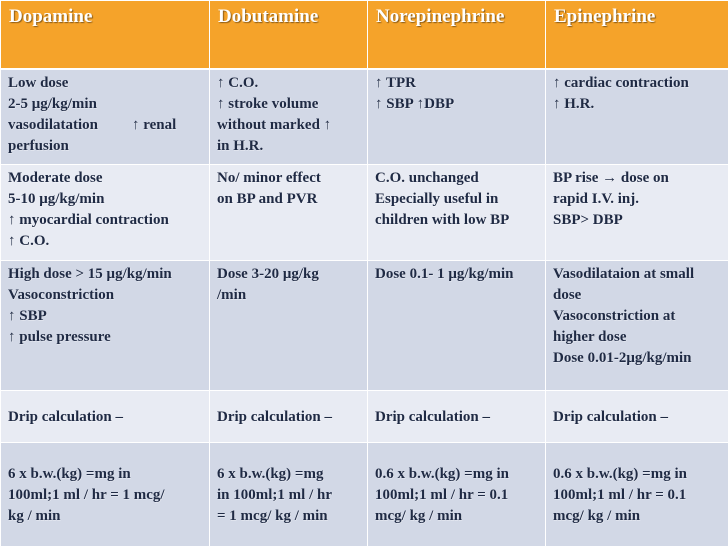 Image resolution: width=728 pixels, height=547 pixels. I want to click on cell-dobutamine-moderate-dose: No/ minor effect on BP and PVR, so click(289, 213).